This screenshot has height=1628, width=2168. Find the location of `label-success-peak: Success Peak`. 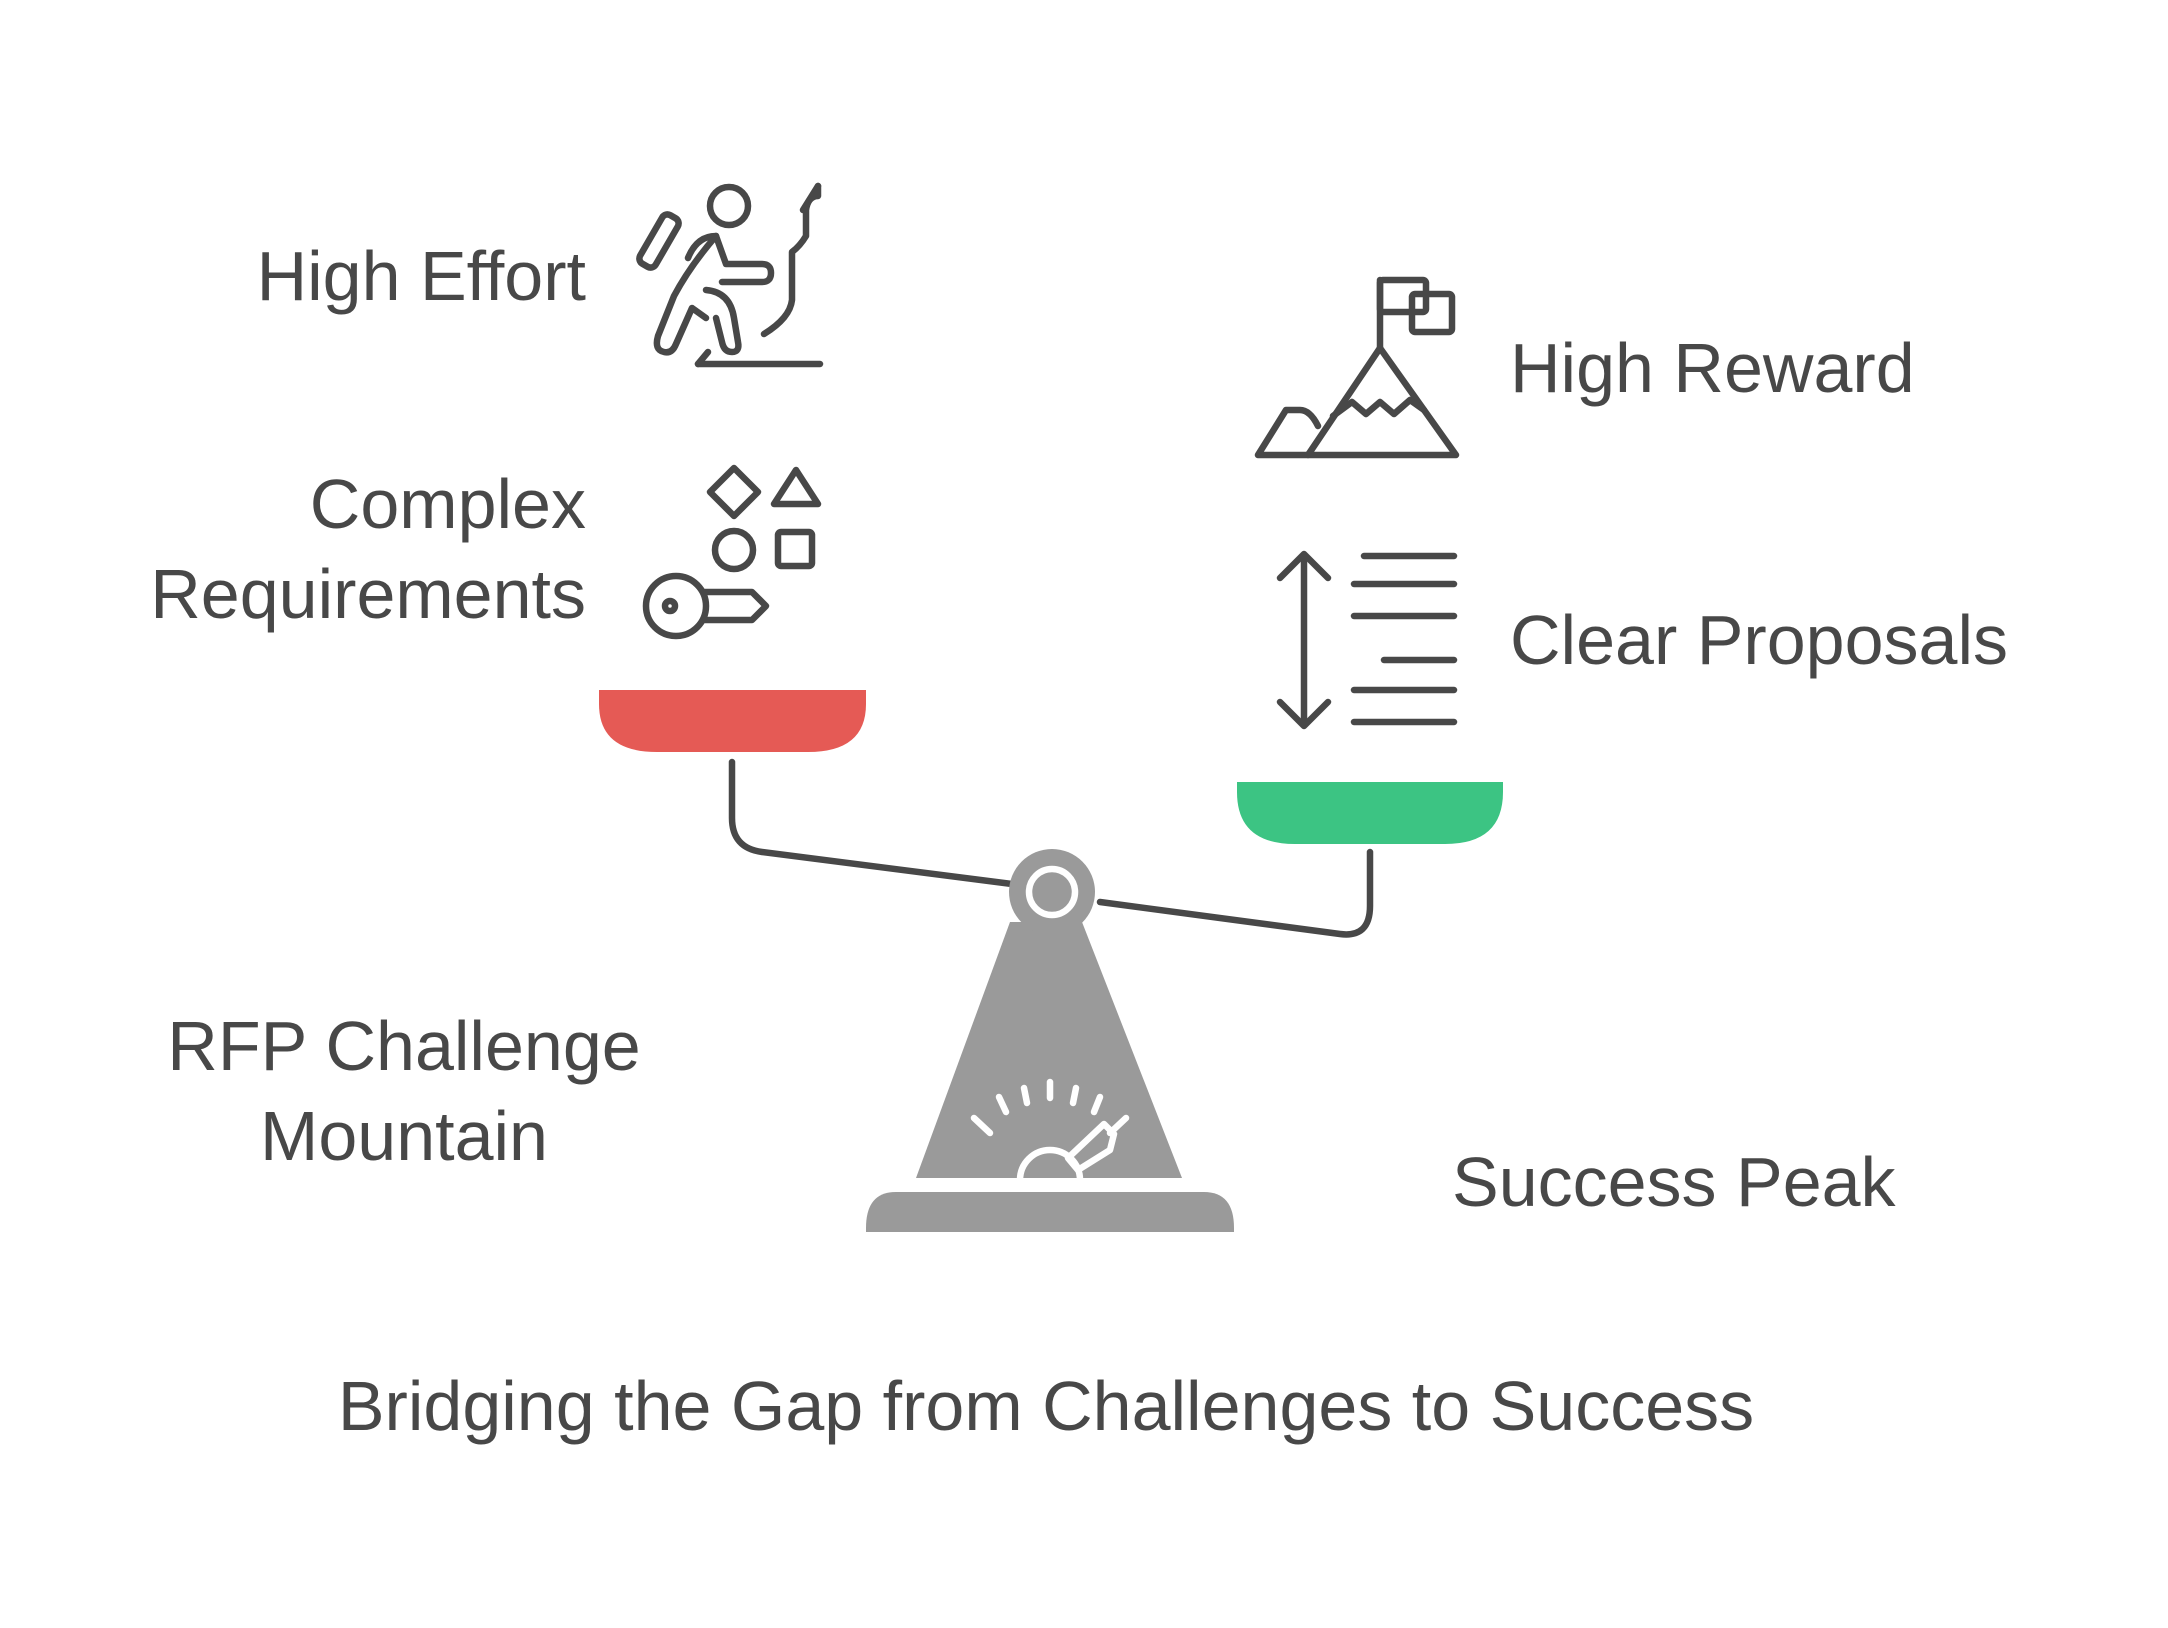

label-success-peak: Success Peak is located at coordinates (1674, 1182).